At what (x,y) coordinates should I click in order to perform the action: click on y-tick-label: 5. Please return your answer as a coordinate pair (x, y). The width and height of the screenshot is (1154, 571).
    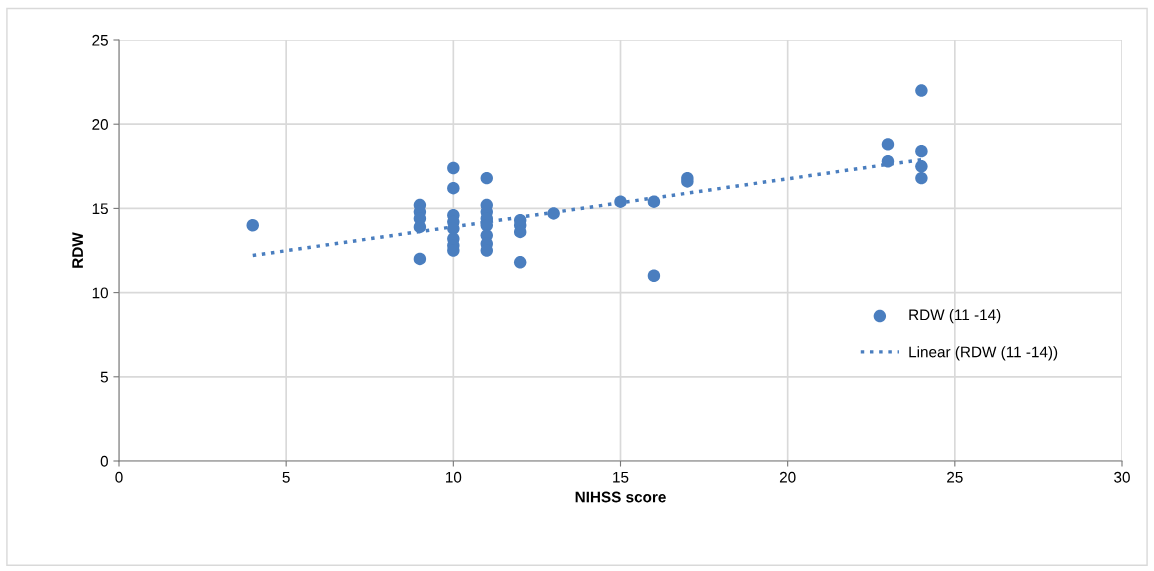
    Looking at the image, I should click on (104, 377).